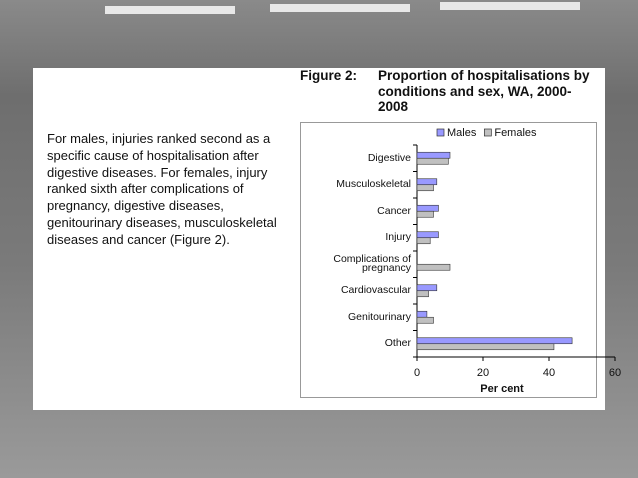  I want to click on category-label: Genitourinary, so click(379, 316).